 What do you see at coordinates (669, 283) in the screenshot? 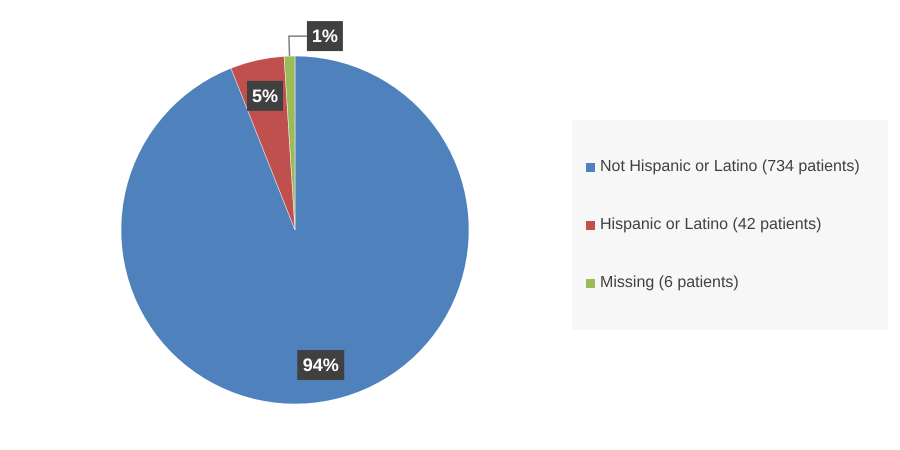
I see `legend-label: Missing (6 patients)` at bounding box center [669, 283].